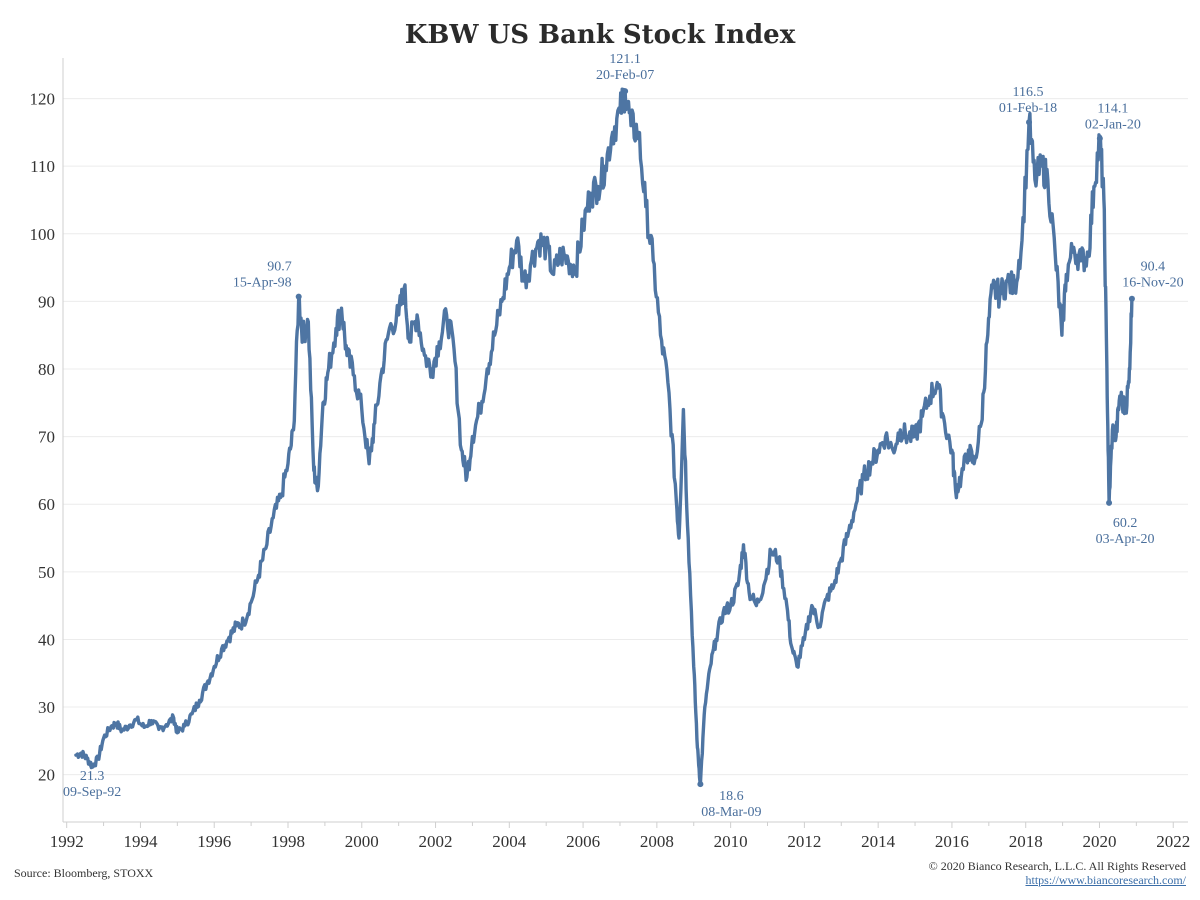  I want to click on x-tick-label: 1992, so click(67, 841).